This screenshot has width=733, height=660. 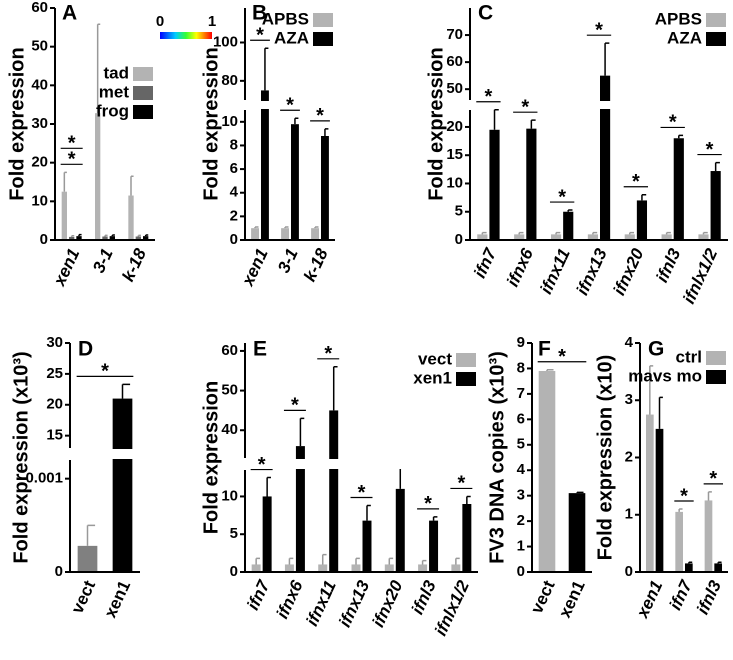 What do you see at coordinates (69, 13) in the screenshot?
I see `panel-letter: A` at bounding box center [69, 13].